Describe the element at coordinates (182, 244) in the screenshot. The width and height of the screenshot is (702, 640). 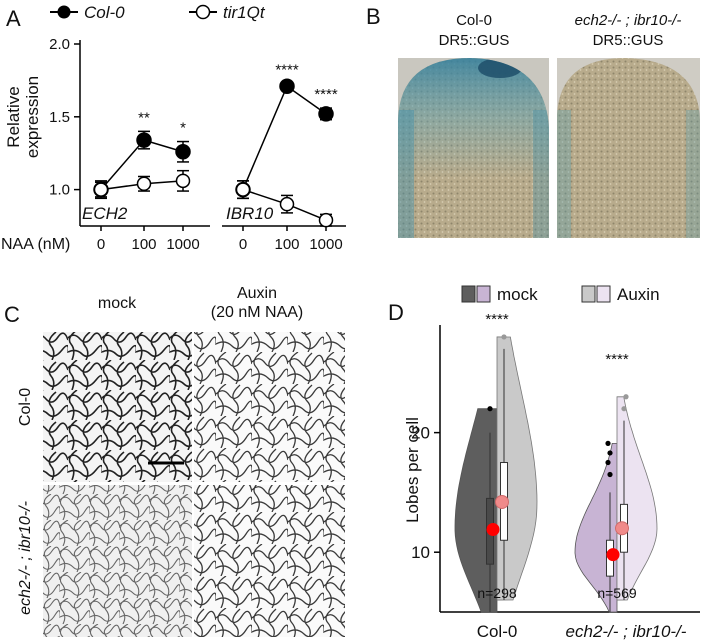
I see `panel-a-xtick-label-ECH2-1000: 1000` at that location.